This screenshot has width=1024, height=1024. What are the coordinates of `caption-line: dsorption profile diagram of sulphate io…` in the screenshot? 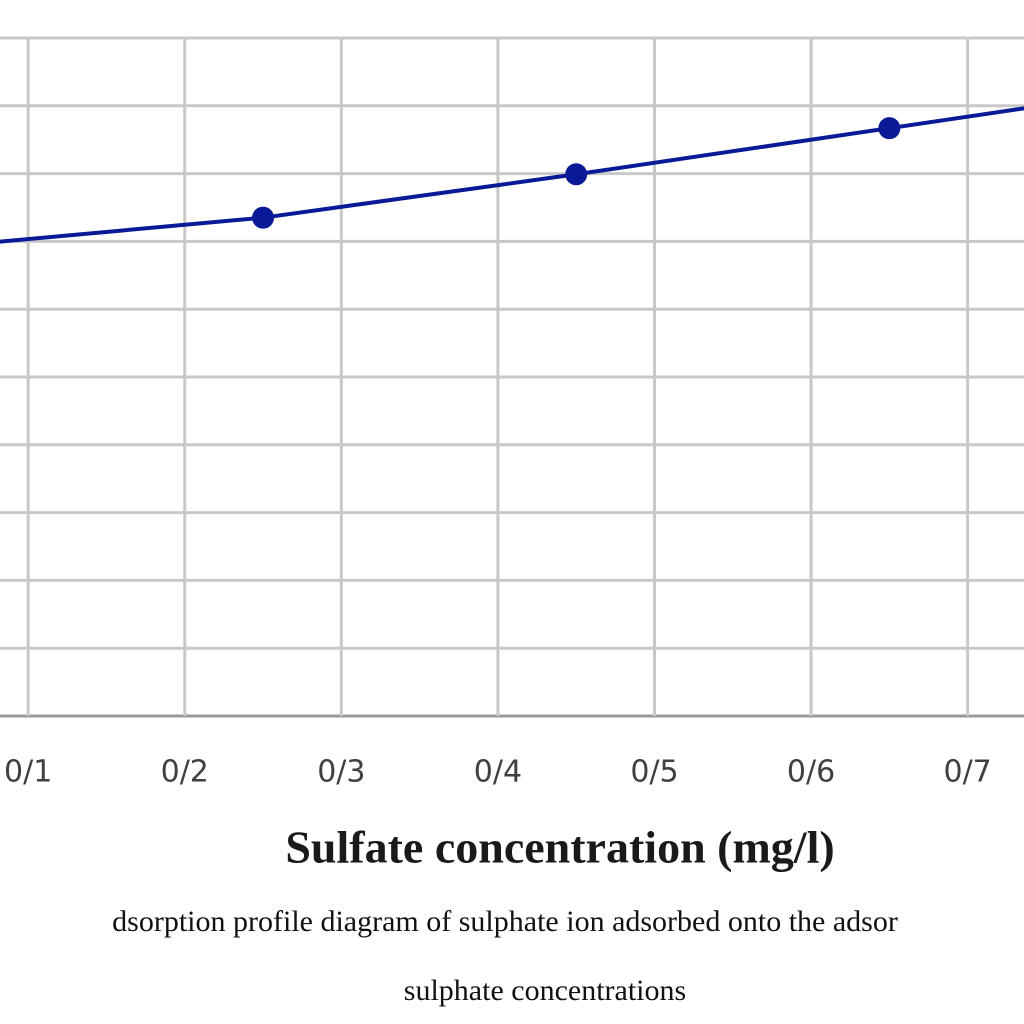 It's located at (505, 921).